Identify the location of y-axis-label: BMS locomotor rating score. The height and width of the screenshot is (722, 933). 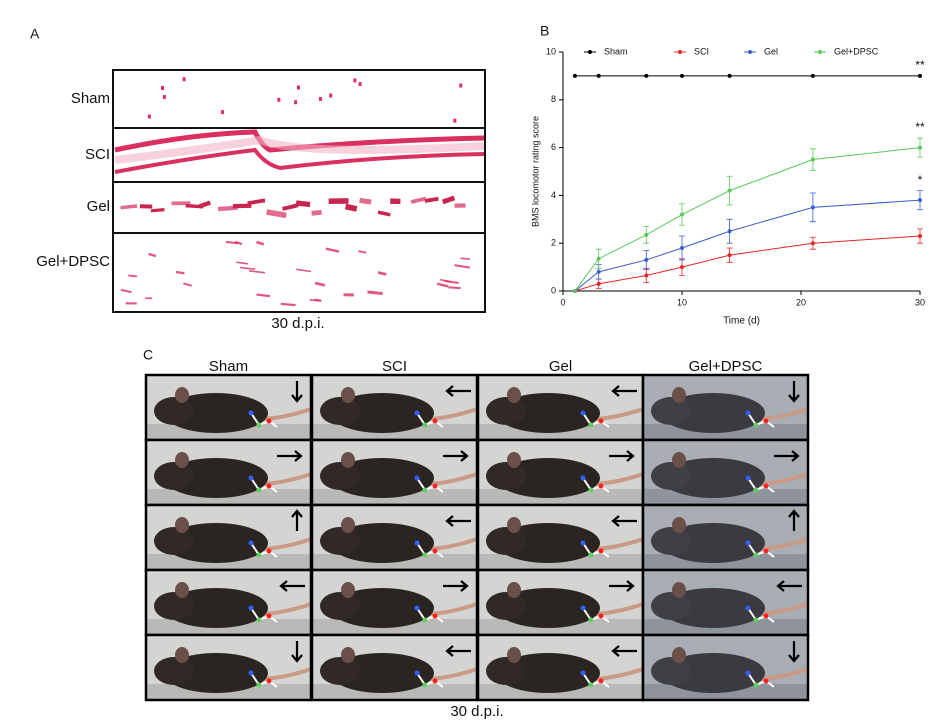
(535, 171).